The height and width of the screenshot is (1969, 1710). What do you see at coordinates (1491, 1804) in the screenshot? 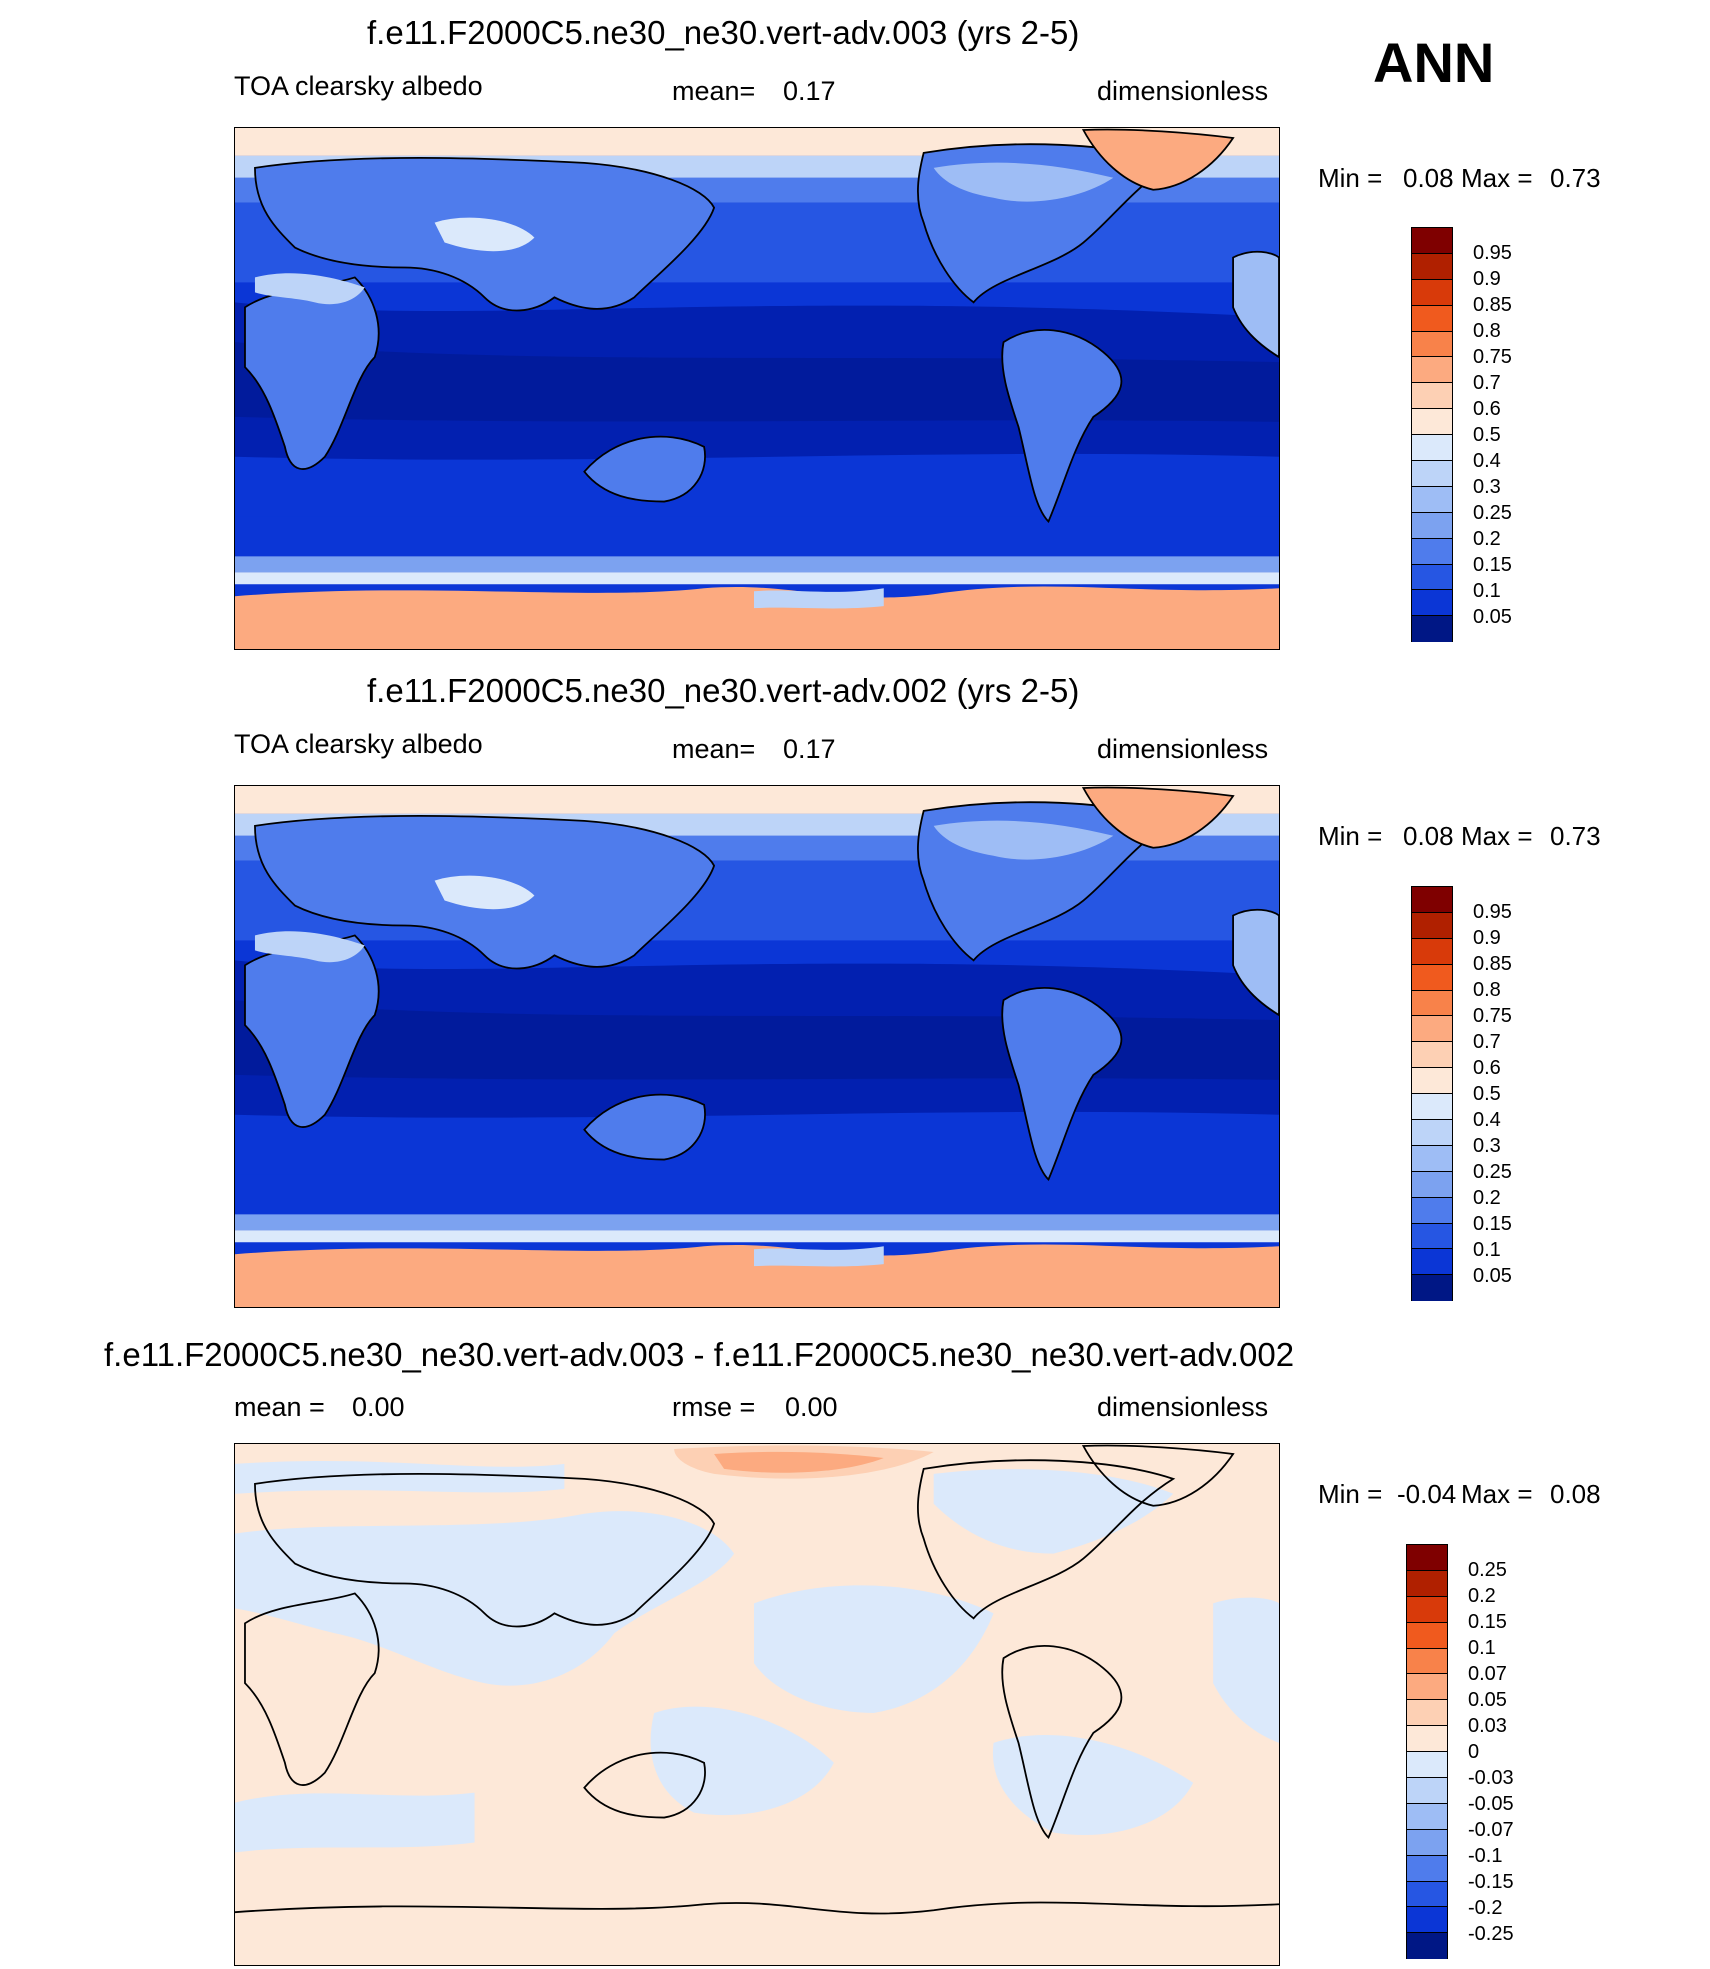
I see `panel3-colorbar-tick: -0.05` at bounding box center [1491, 1804].